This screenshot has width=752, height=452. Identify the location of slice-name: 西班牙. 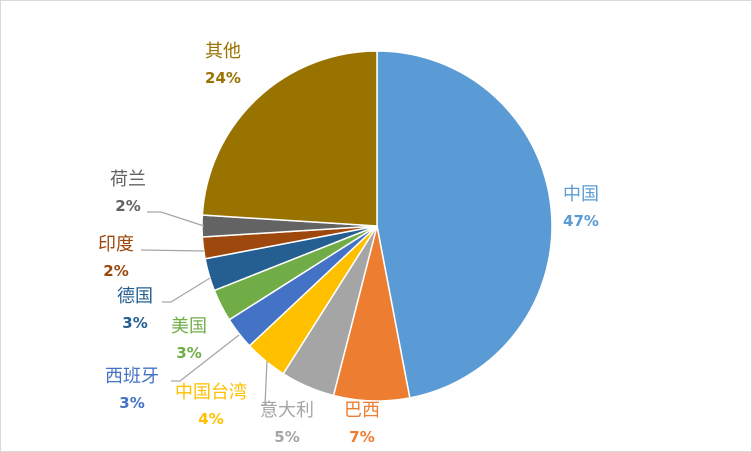
(132, 376).